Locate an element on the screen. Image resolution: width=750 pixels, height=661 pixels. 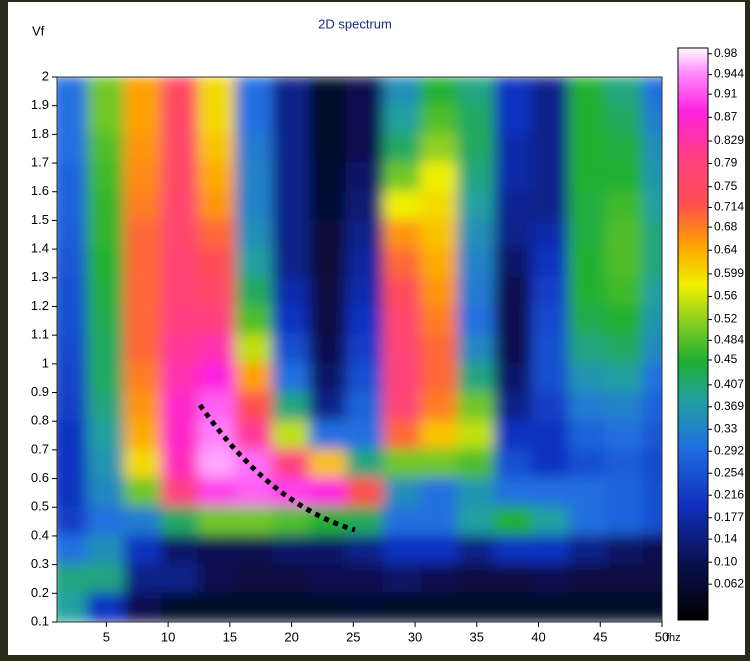
y-tick-label: 1.8 is located at coordinates (40, 133).